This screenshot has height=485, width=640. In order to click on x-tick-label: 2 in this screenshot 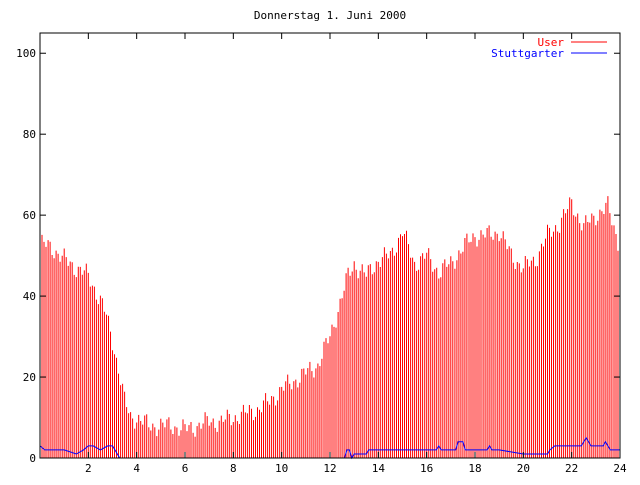, I will do `click(88, 468)`.